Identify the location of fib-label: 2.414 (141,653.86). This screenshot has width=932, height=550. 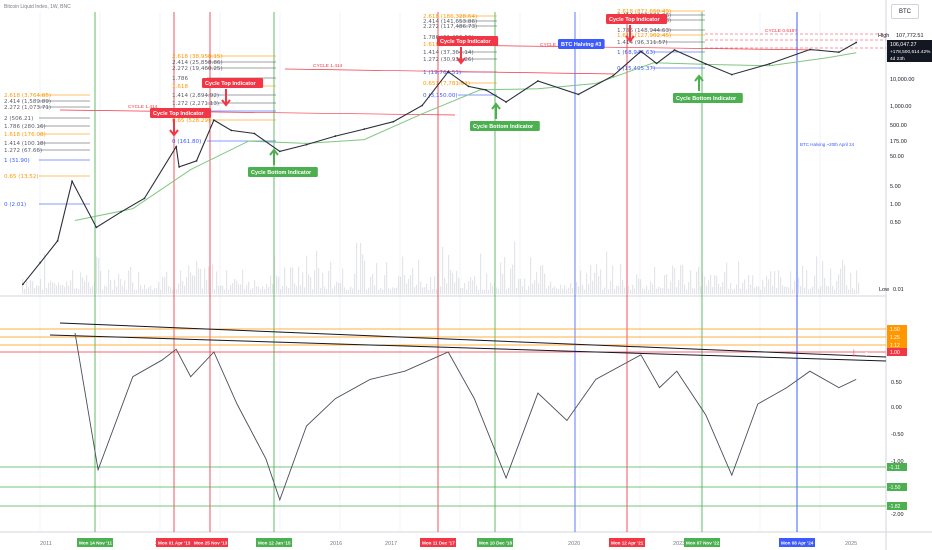
(450, 22).